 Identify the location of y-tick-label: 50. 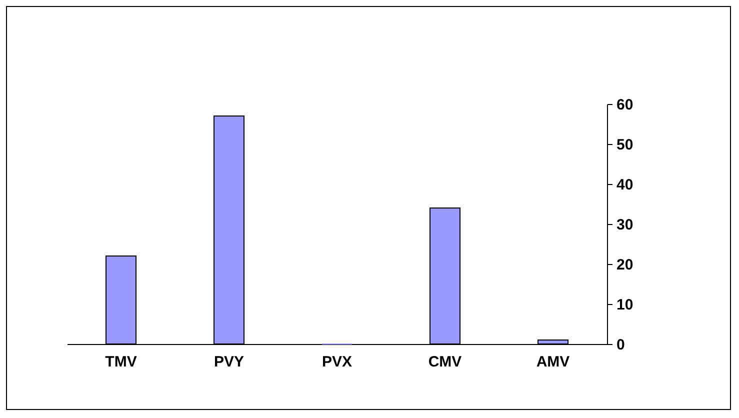
(625, 145).